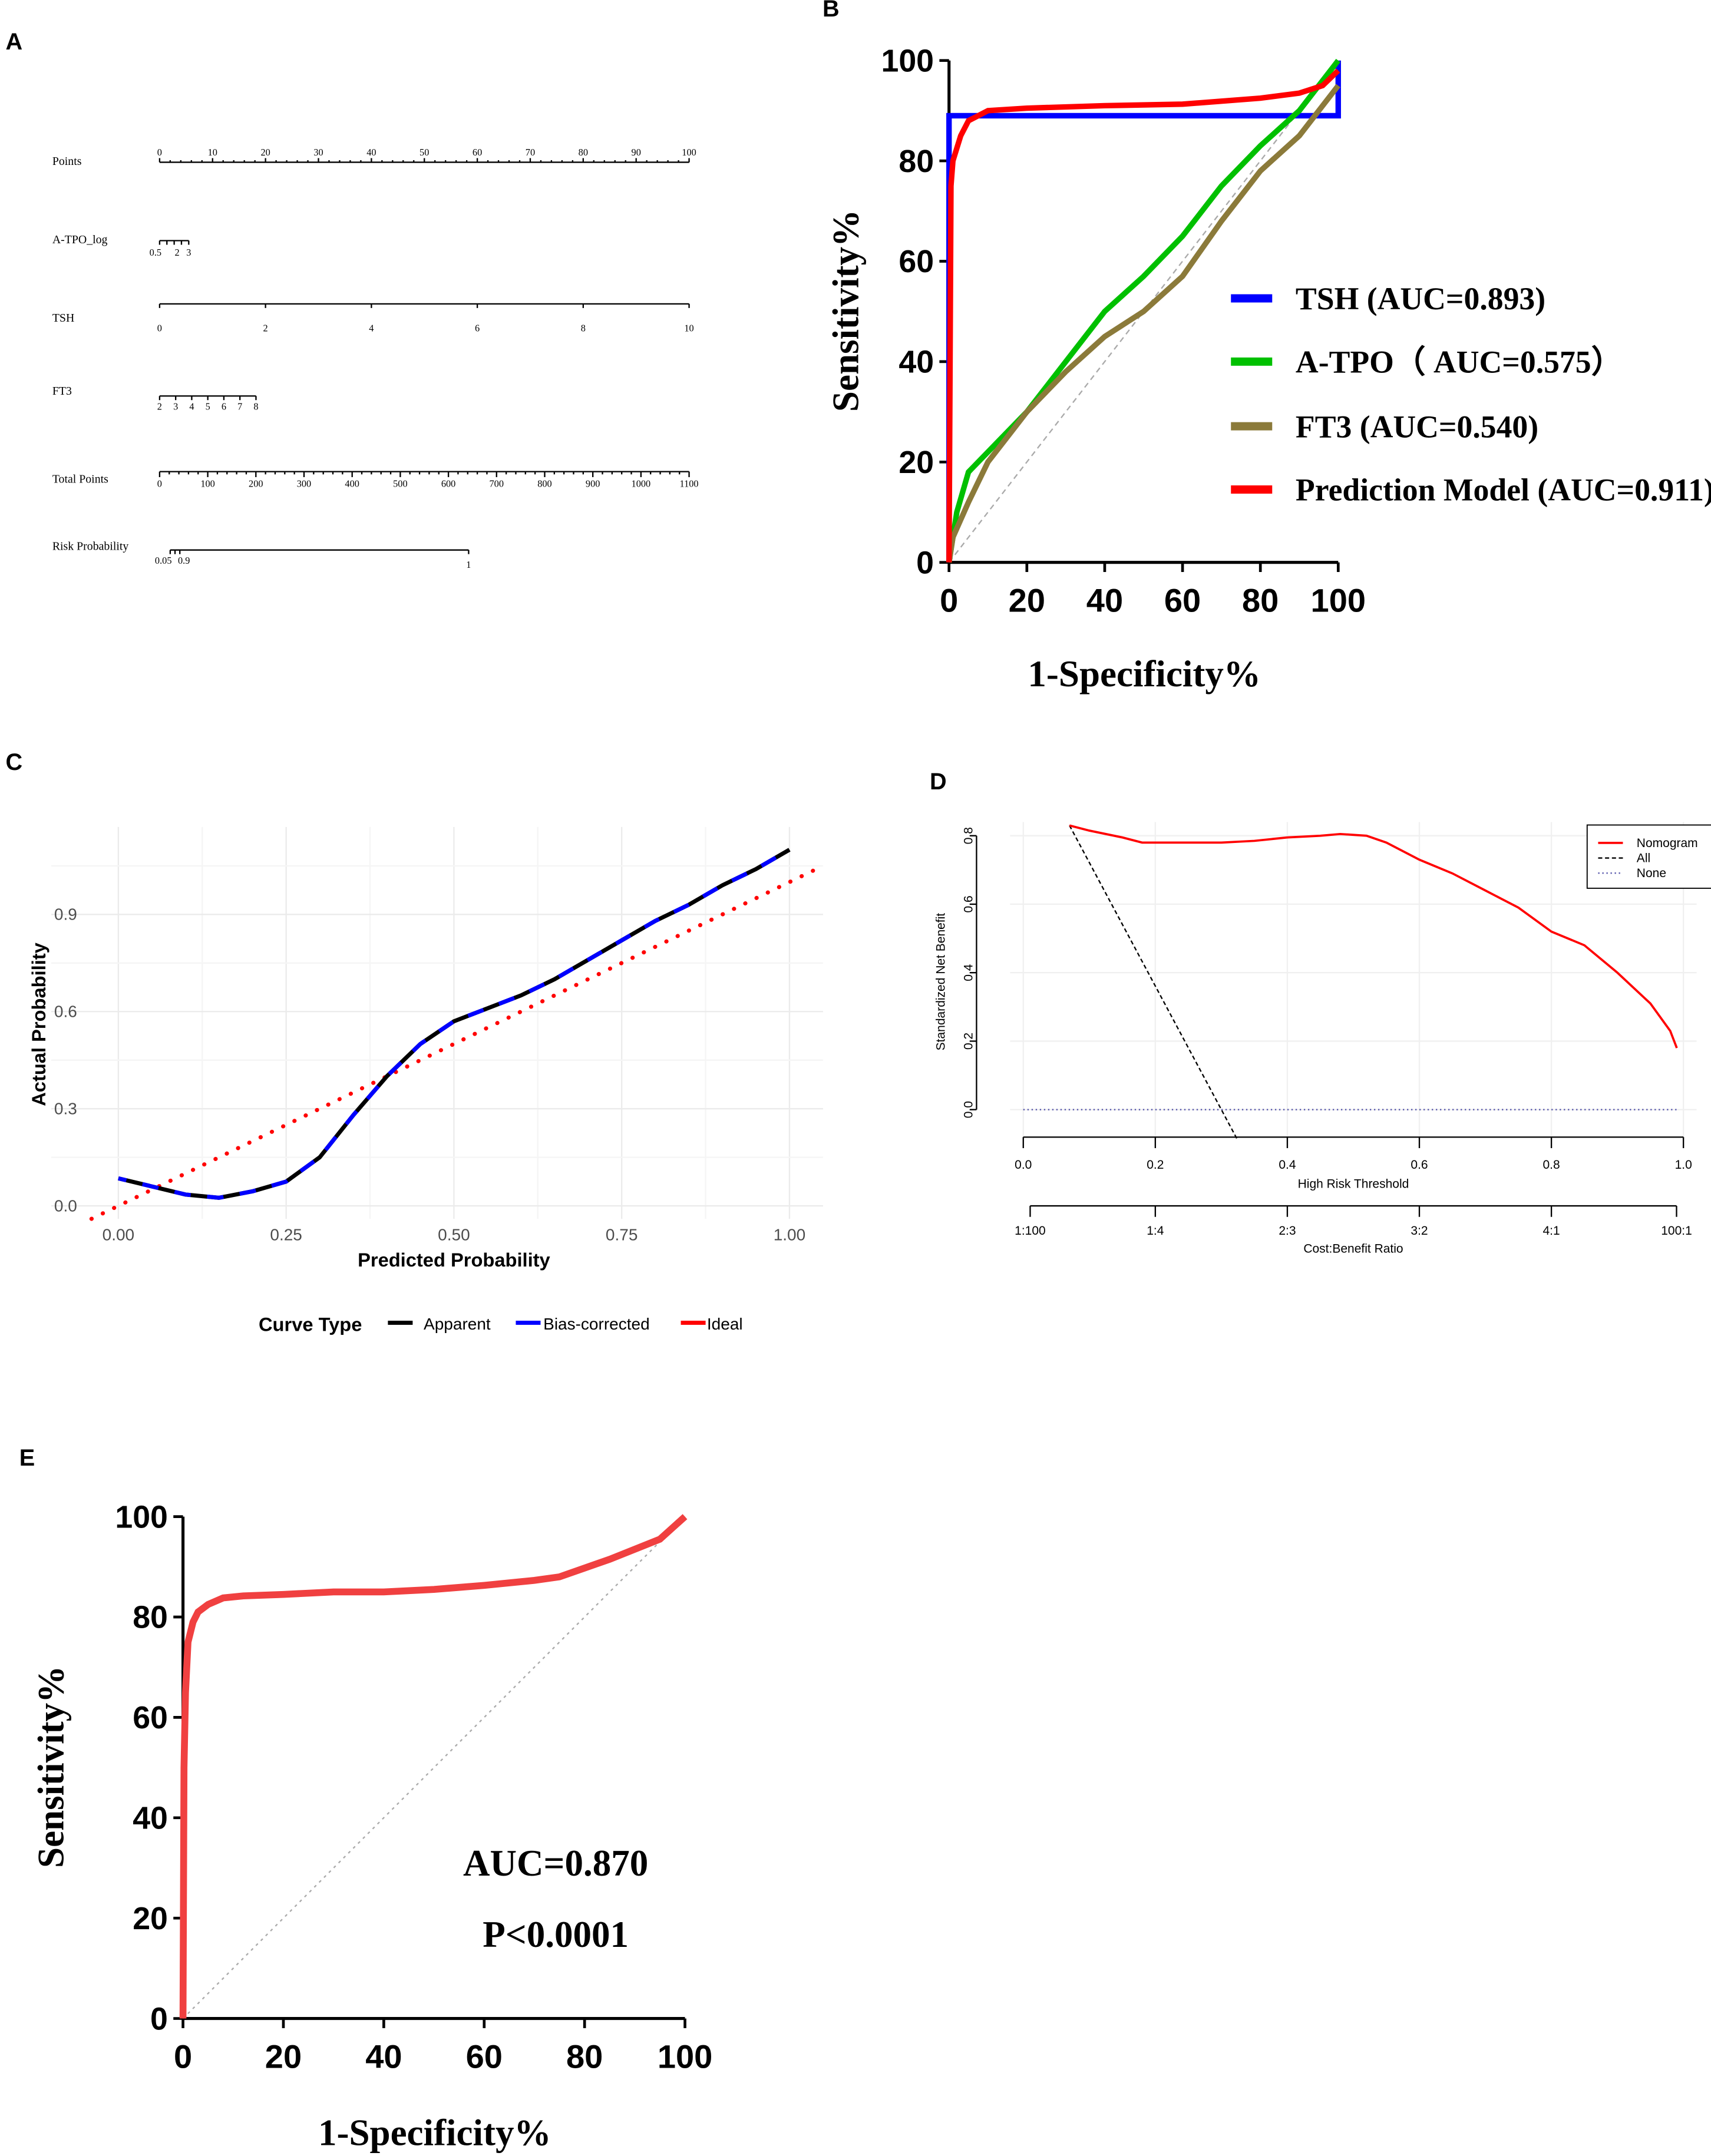 This screenshot has height=2156, width=1711. Describe the element at coordinates (1417, 426) in the screenshot. I see `legend-label: FT3 (AUC=0.540)` at that location.